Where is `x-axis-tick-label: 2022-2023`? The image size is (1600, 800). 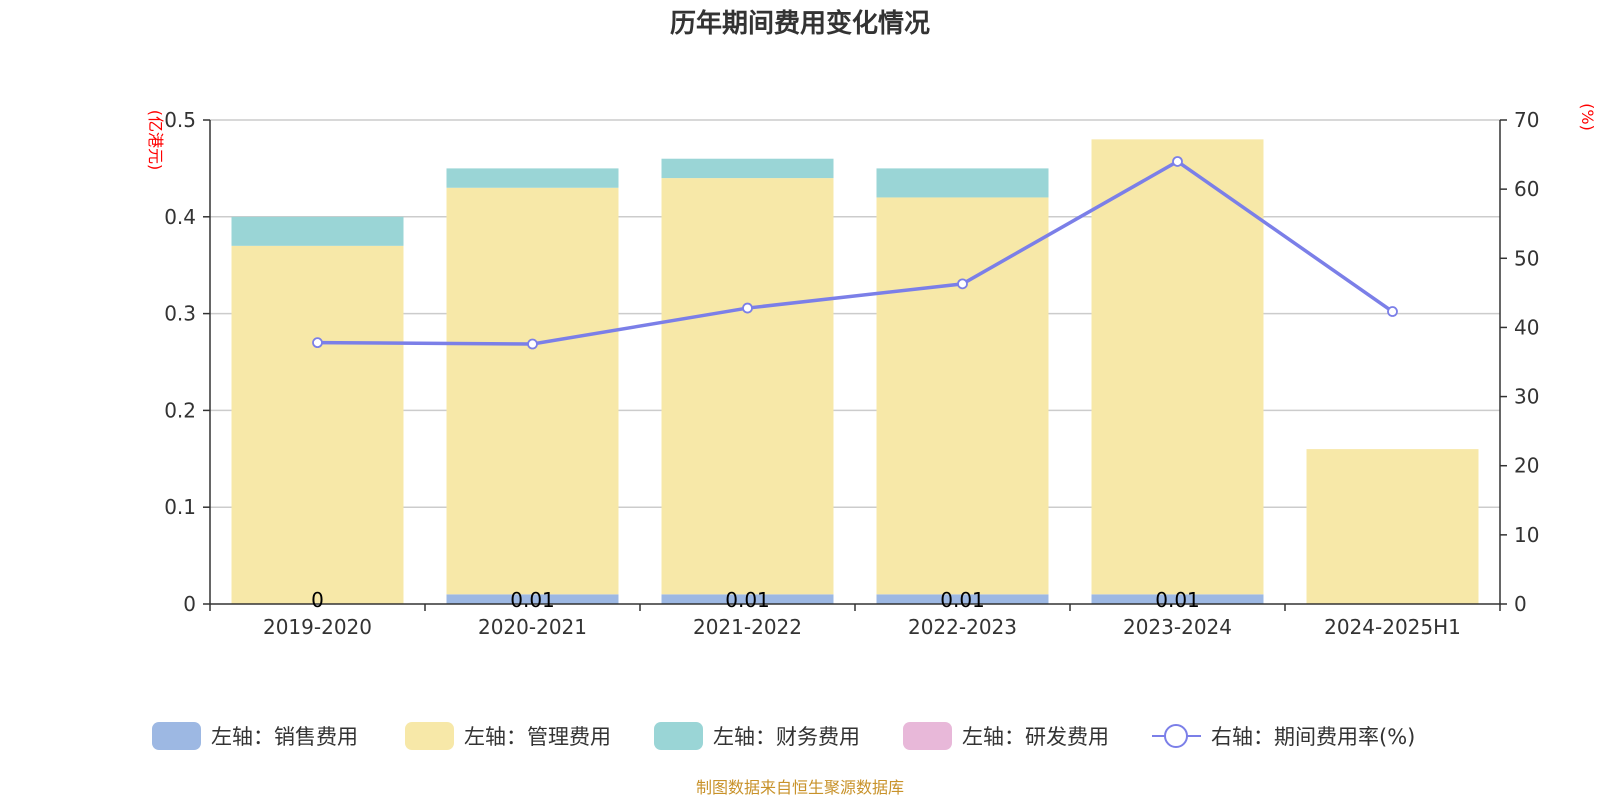
x-axis-tick-label: 2022-2023 is located at coordinates (962, 627).